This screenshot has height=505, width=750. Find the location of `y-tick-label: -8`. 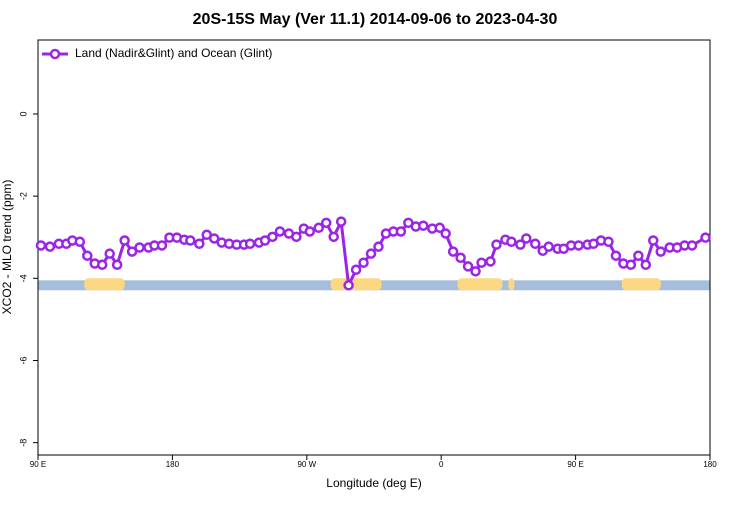

y-tick-label: -8 is located at coordinates (23, 443).